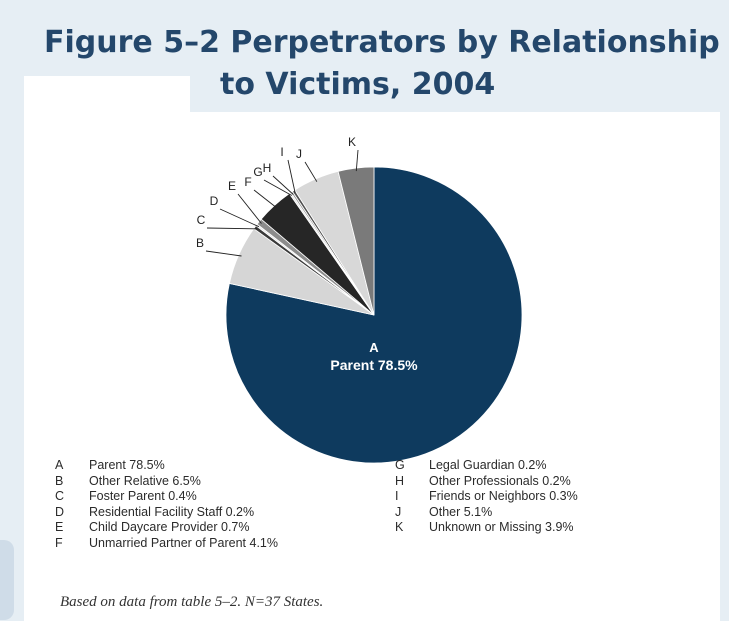 The width and height of the screenshot is (729, 621). What do you see at coordinates (232, 186) in the screenshot?
I see `slice-key-e: E` at bounding box center [232, 186].